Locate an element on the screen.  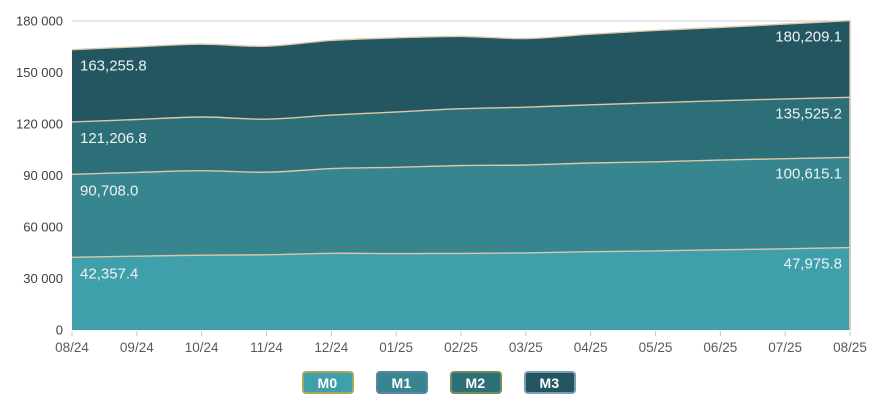
value-label-start-m0: 42,357.4 is located at coordinates (109, 273).